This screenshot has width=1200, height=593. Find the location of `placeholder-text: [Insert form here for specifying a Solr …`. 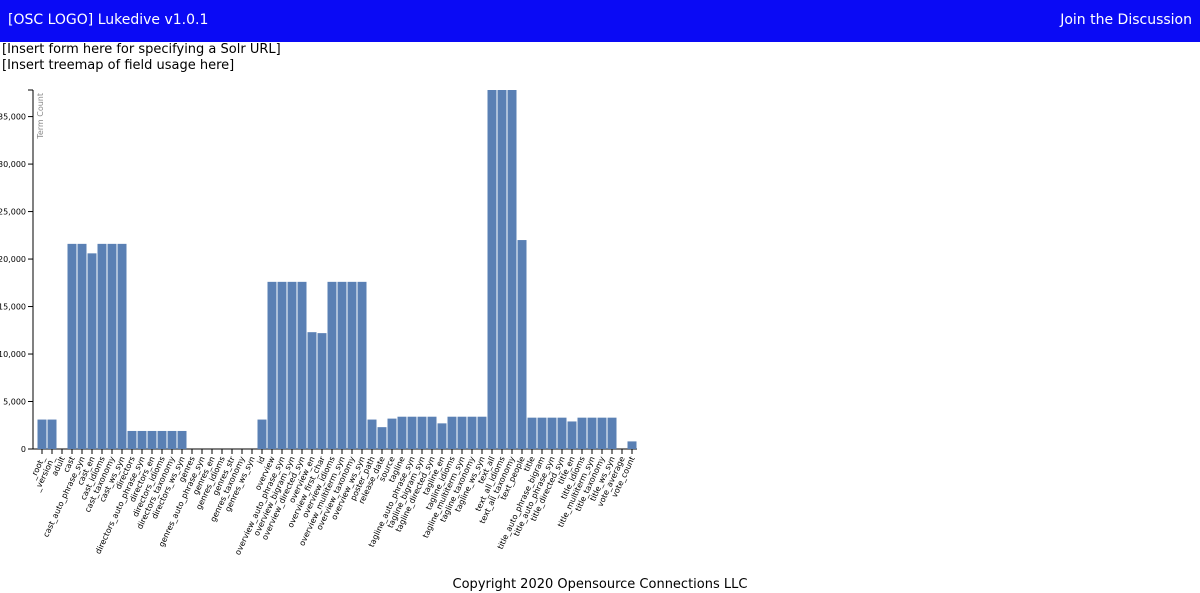

placeholder-text: [Insert form here for specifying a Solr … is located at coordinates (141, 49).